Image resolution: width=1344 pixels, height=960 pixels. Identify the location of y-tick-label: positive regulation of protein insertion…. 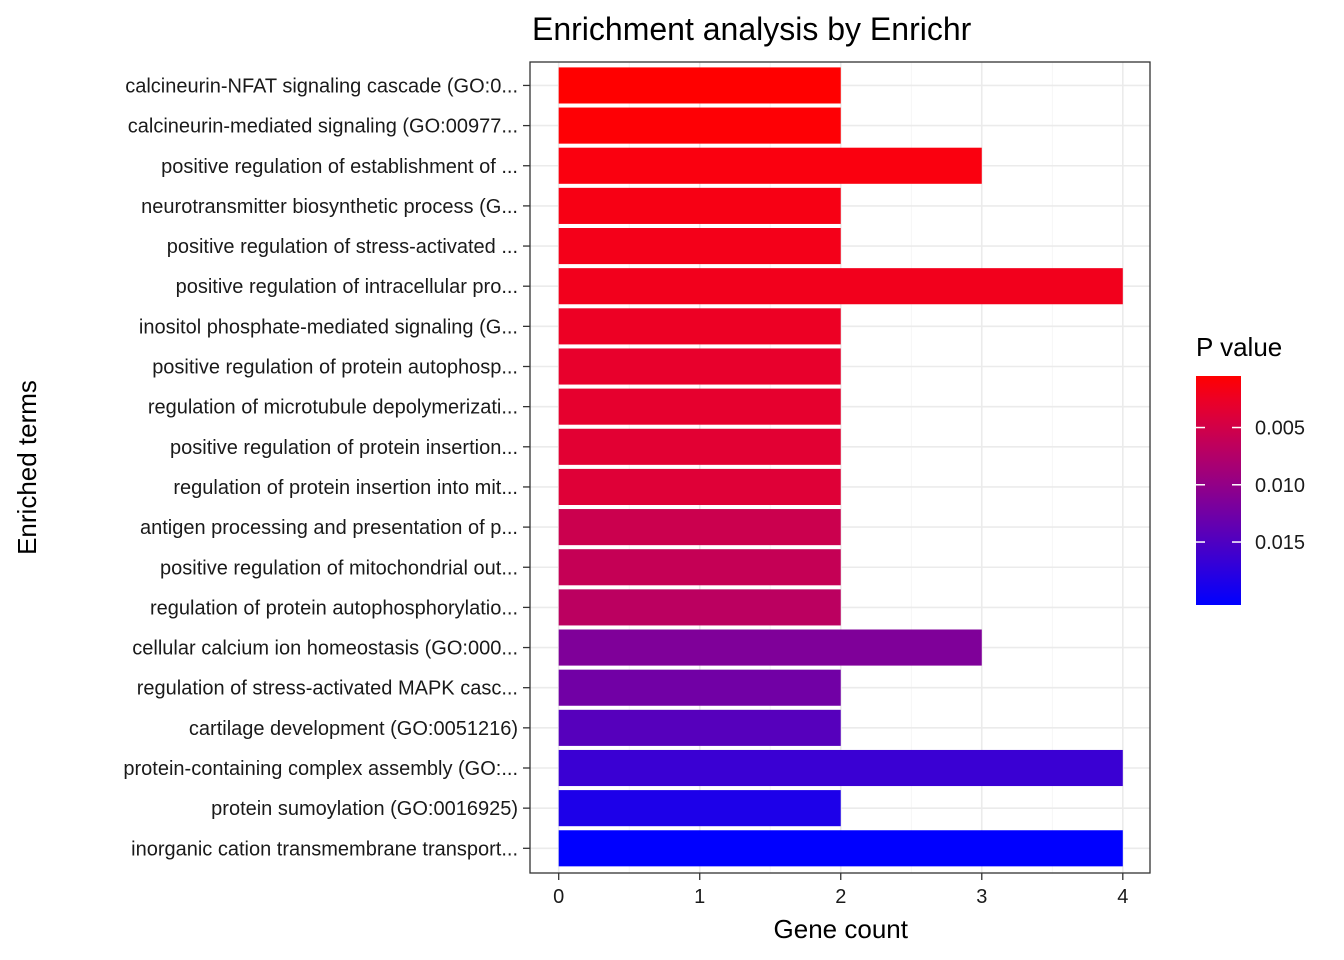
(344, 448).